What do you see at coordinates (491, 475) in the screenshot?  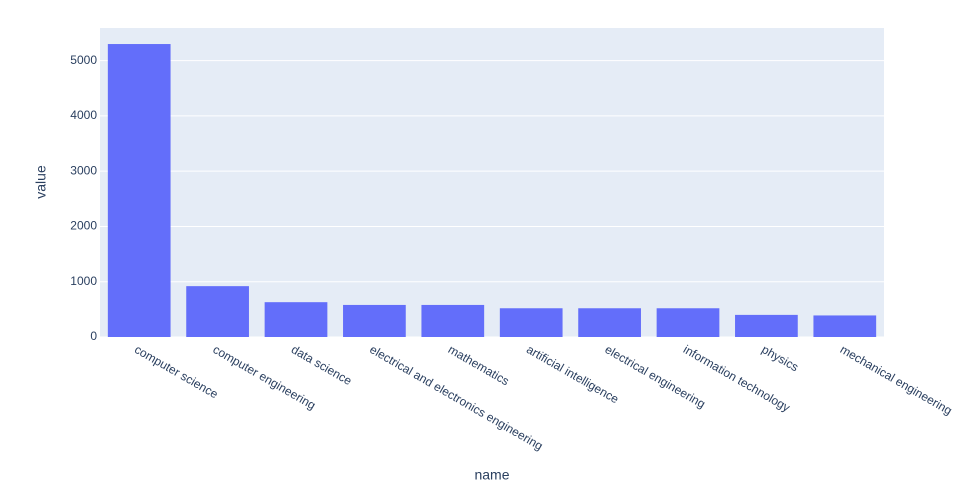 I see `x-axis-title: name` at bounding box center [491, 475].